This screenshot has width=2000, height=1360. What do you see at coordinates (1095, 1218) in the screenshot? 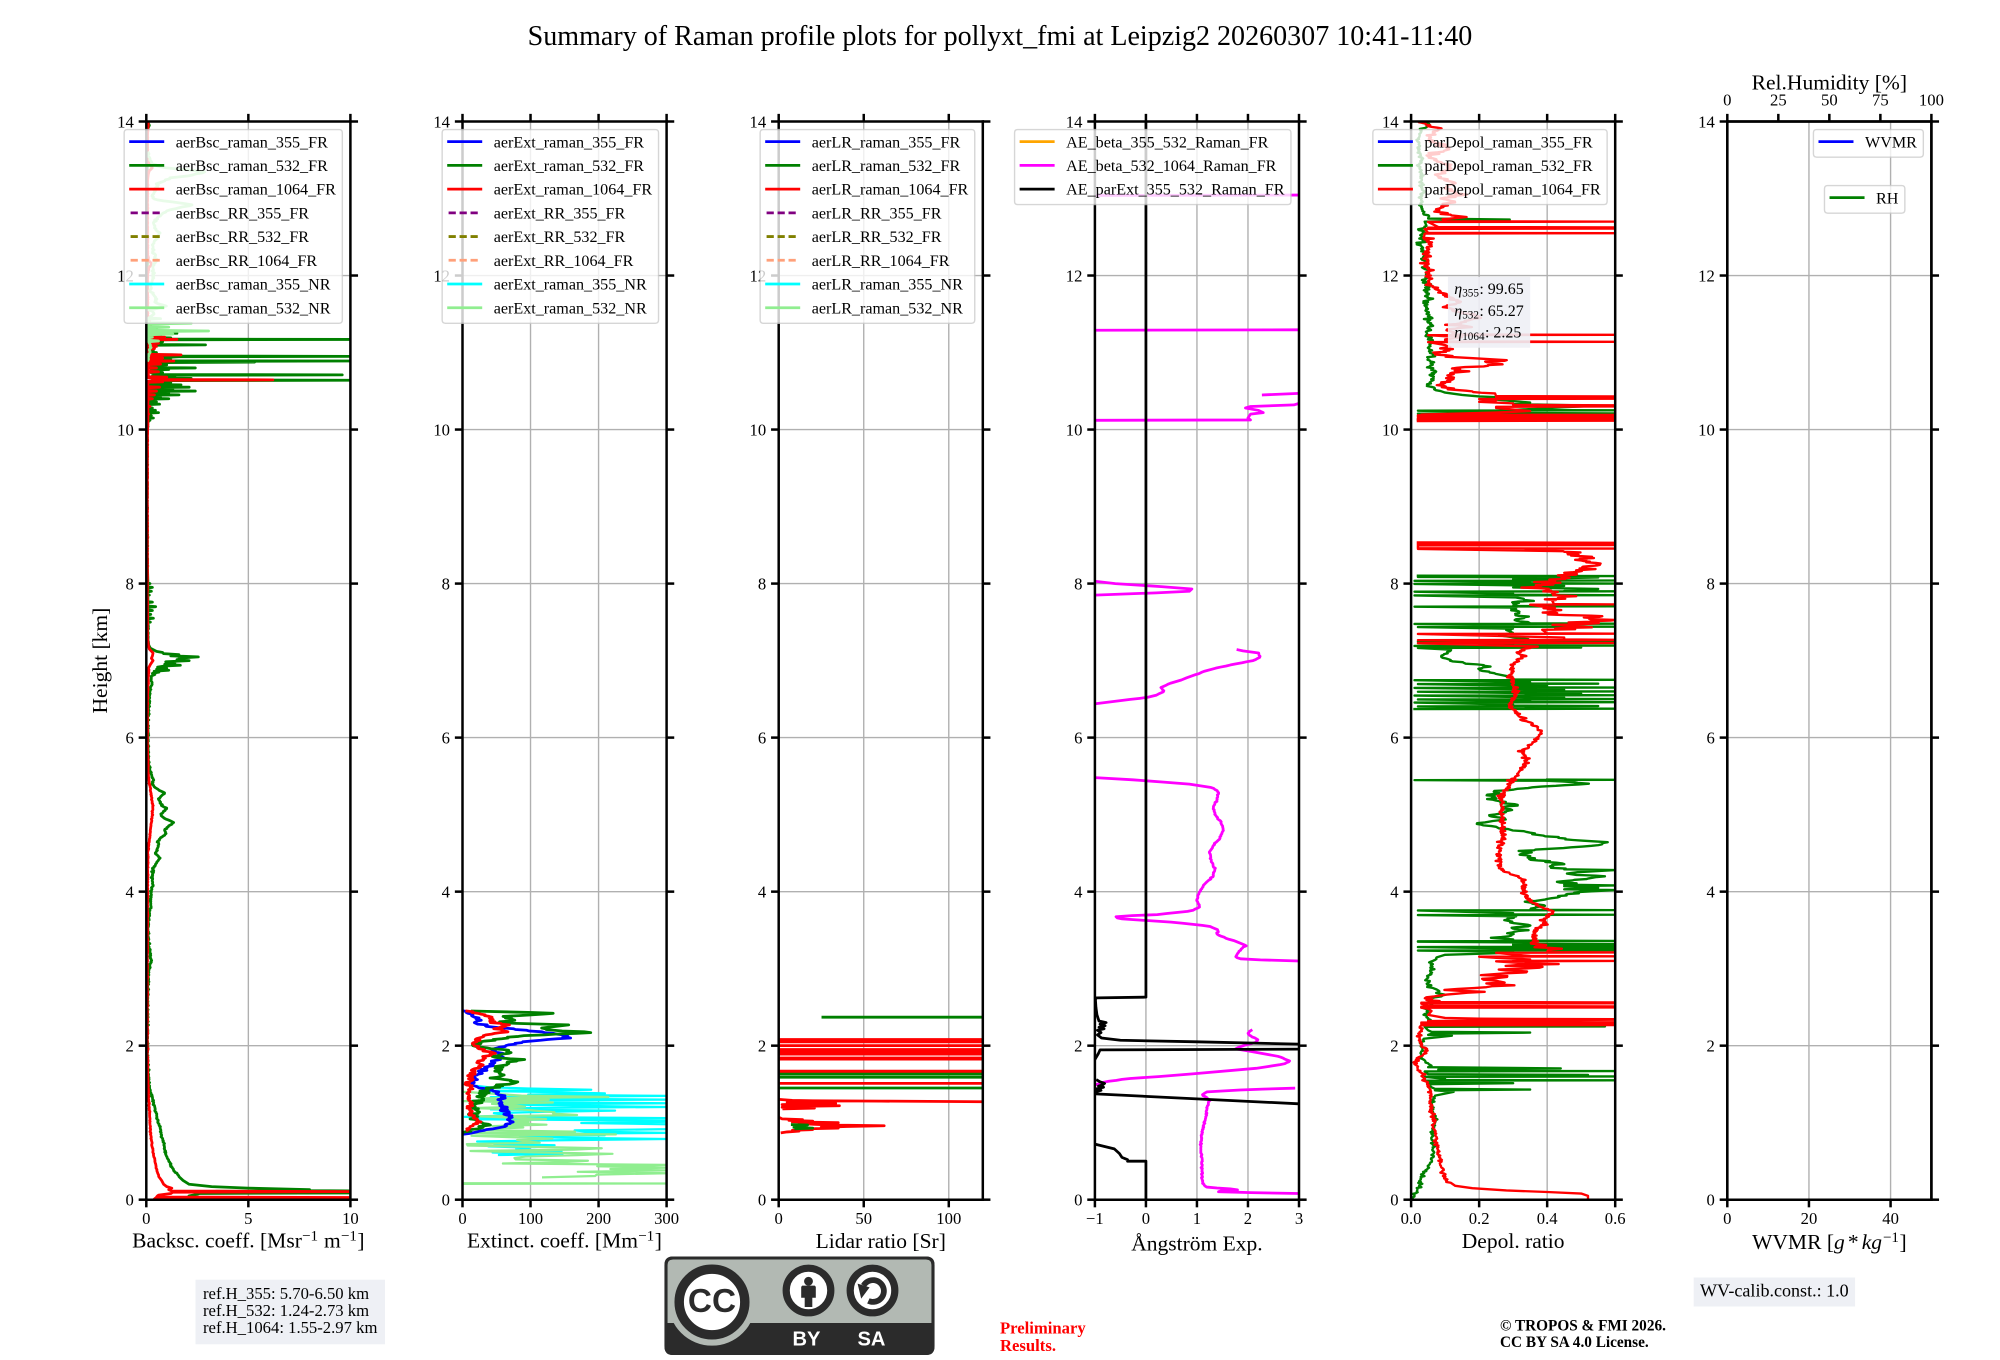
I see `svg-text: −1` at bounding box center [1095, 1218].